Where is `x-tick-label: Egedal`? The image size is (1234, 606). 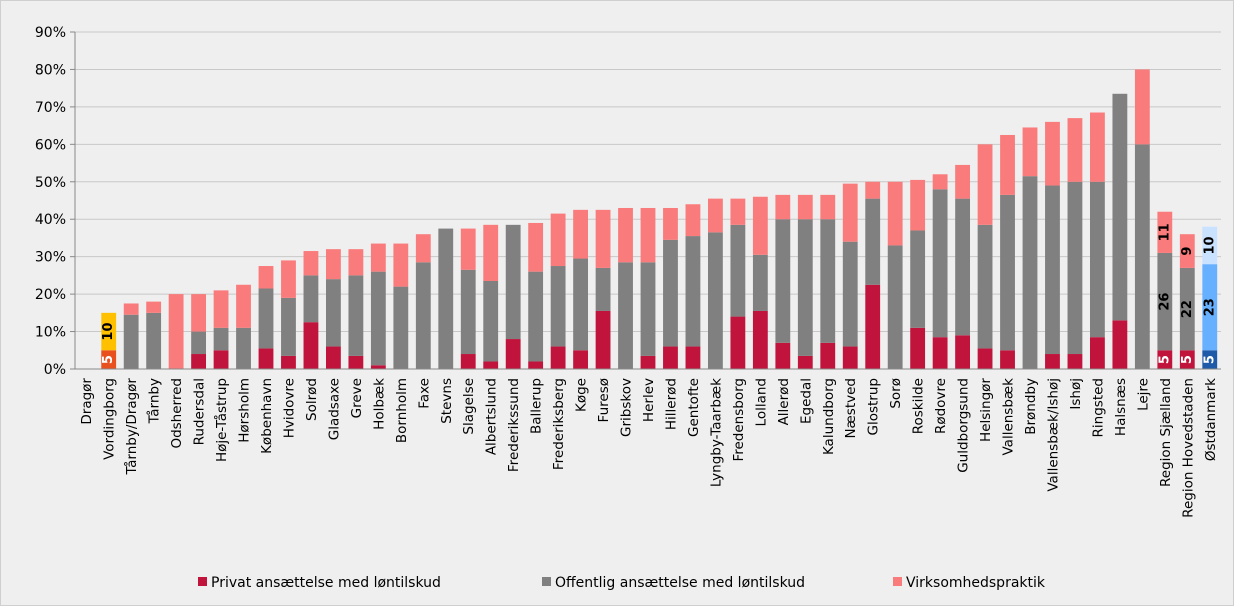
x-tick-label: Egedal is located at coordinates (806, 401).